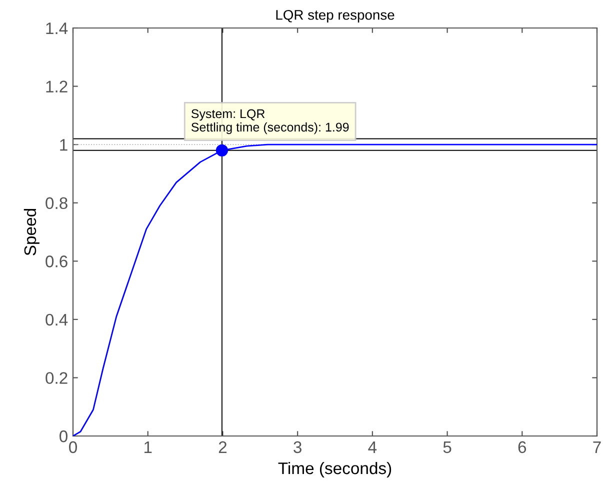  What do you see at coordinates (57, 378) in the screenshot?
I see `y-tick-label: 0.2` at bounding box center [57, 378].